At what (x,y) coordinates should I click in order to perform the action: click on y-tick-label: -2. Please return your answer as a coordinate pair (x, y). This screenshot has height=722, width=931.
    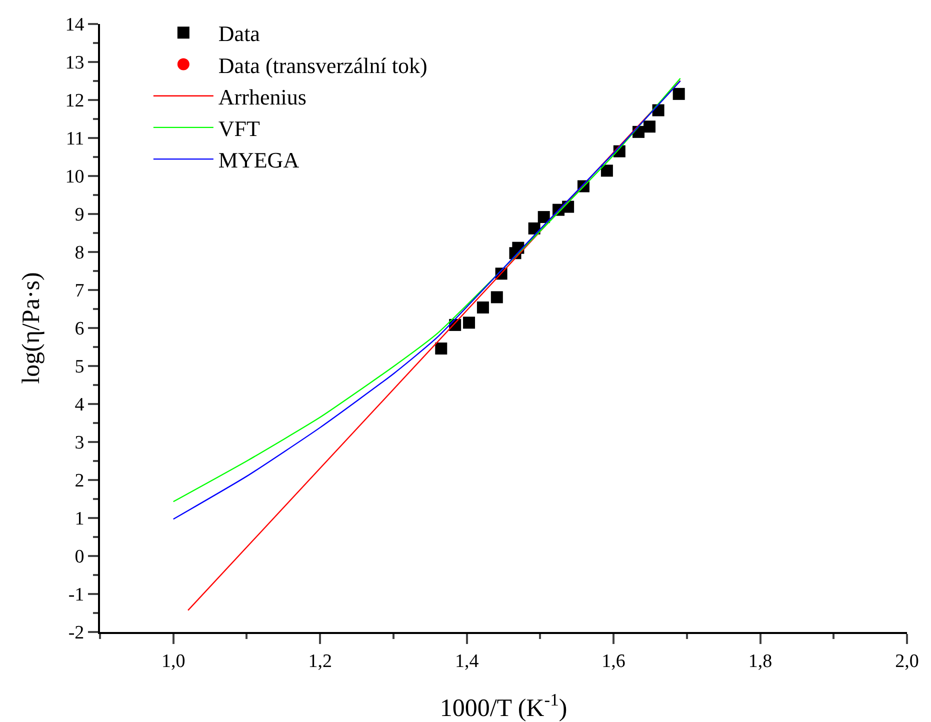
    Looking at the image, I should click on (76, 633).